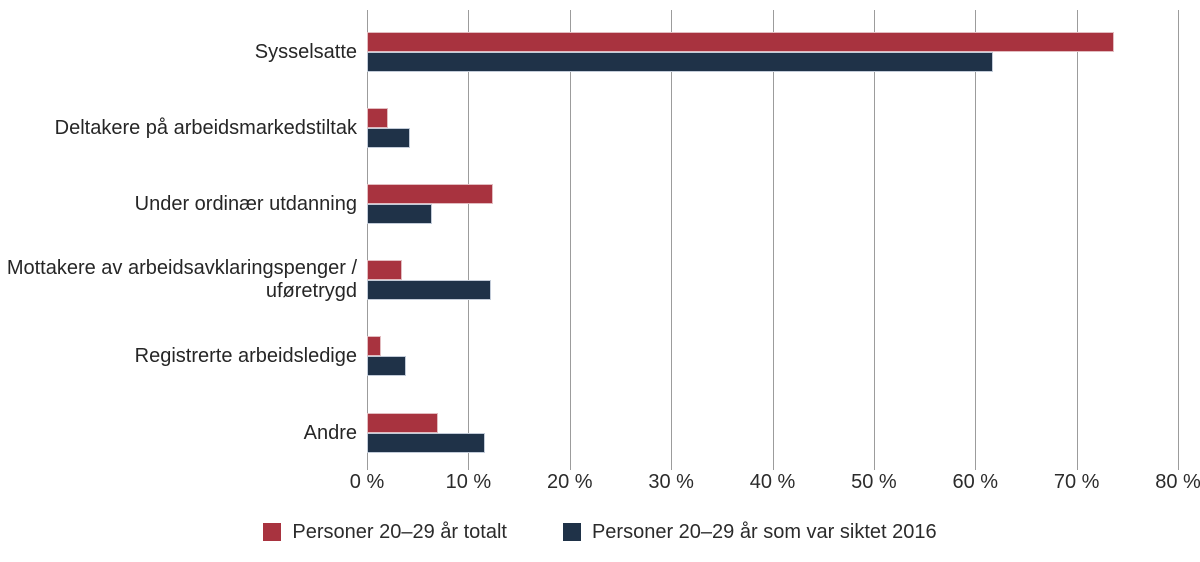 This screenshot has width=1200, height=562. Describe the element at coordinates (245, 355) in the screenshot. I see `category-label: Registrerte arbeidsledige` at that location.